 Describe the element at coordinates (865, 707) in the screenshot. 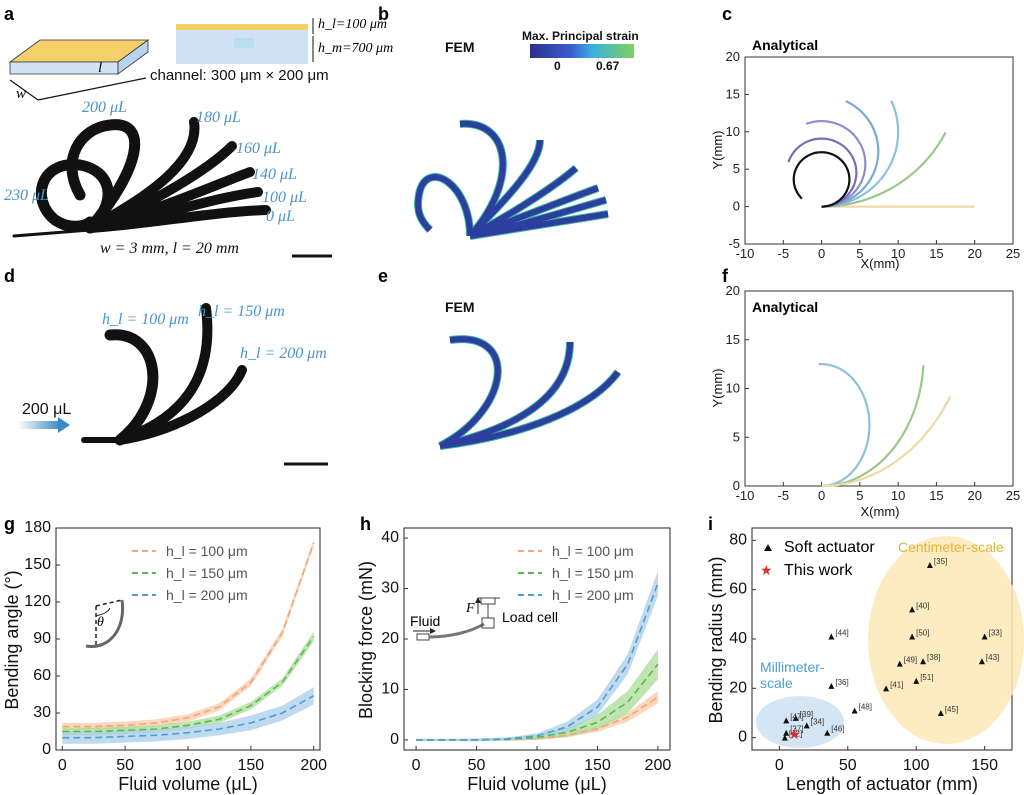

I see `scatter-ref-11: [48]` at that location.